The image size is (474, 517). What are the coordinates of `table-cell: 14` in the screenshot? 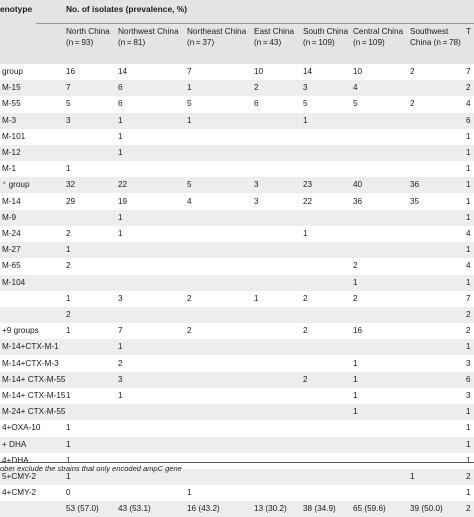 It's located at (123, 71).